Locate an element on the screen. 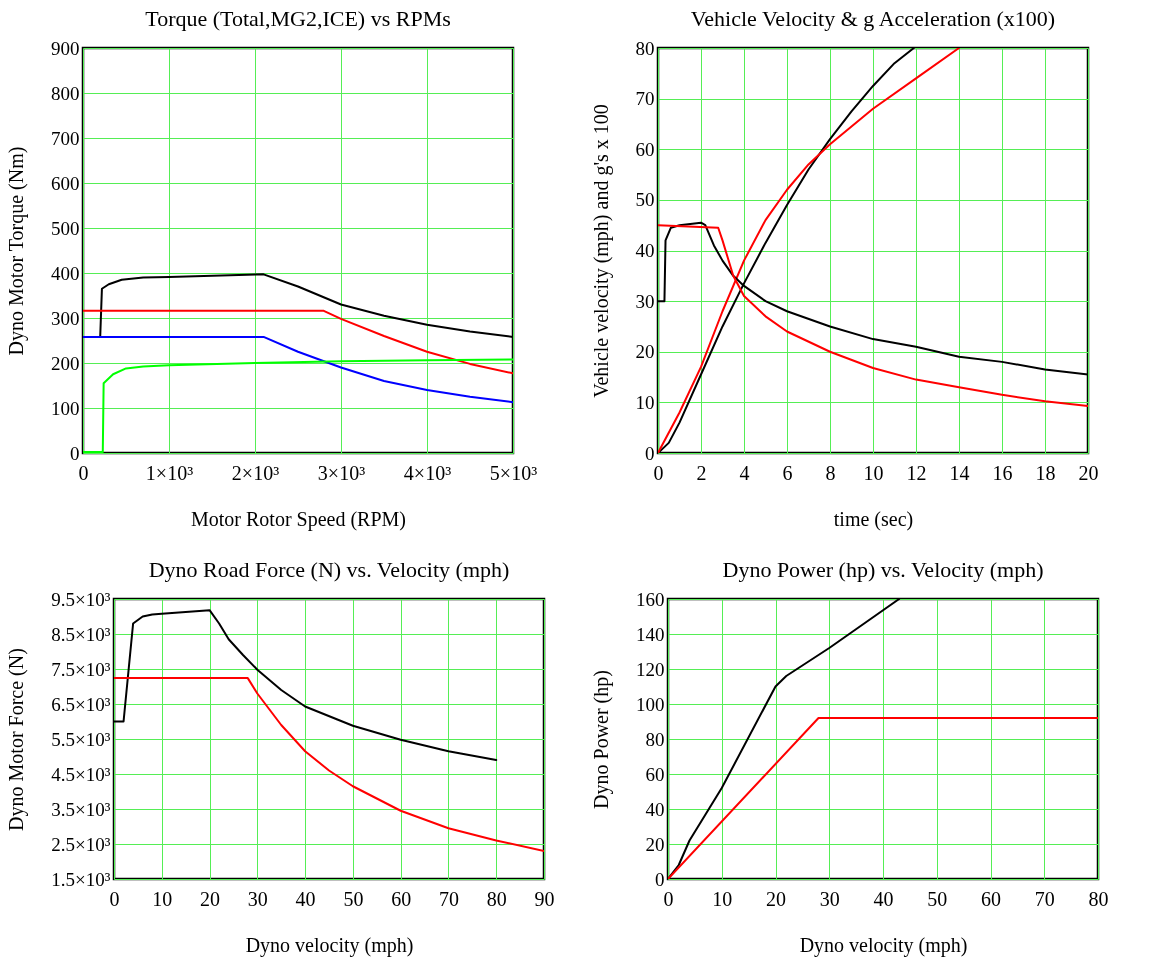 The width and height of the screenshot is (1170, 967). y-tick-label: 500 is located at coordinates (65, 228).